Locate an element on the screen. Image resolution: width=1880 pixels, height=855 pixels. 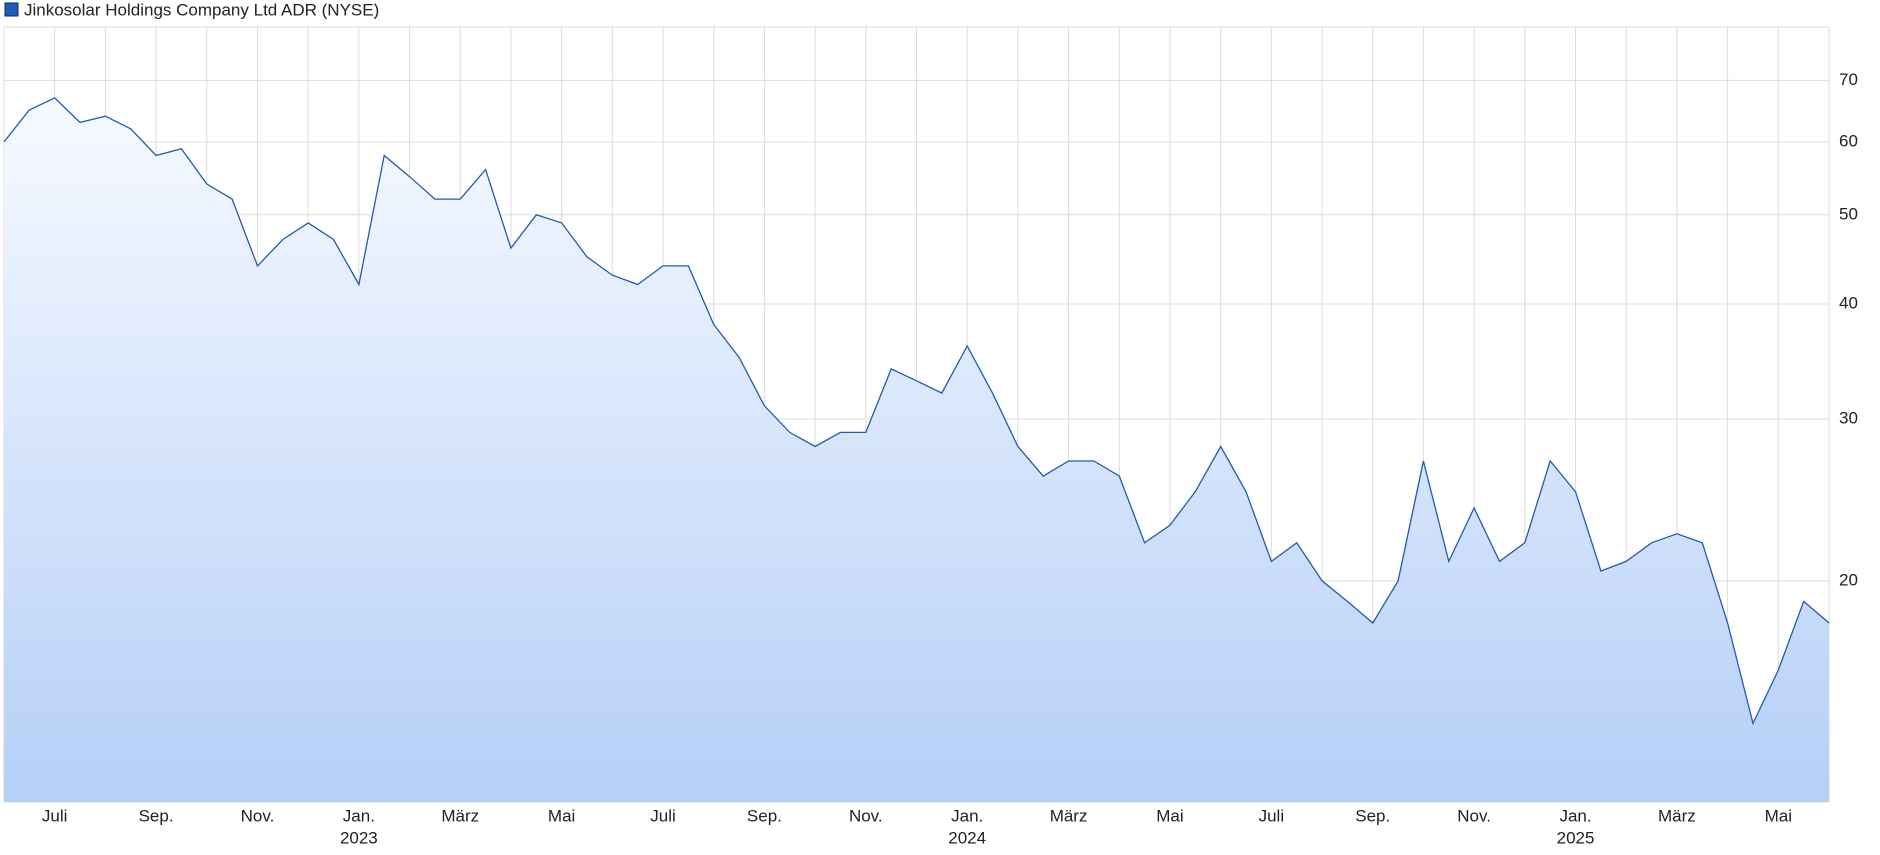
x-year-label: 2025 is located at coordinates (1576, 837).